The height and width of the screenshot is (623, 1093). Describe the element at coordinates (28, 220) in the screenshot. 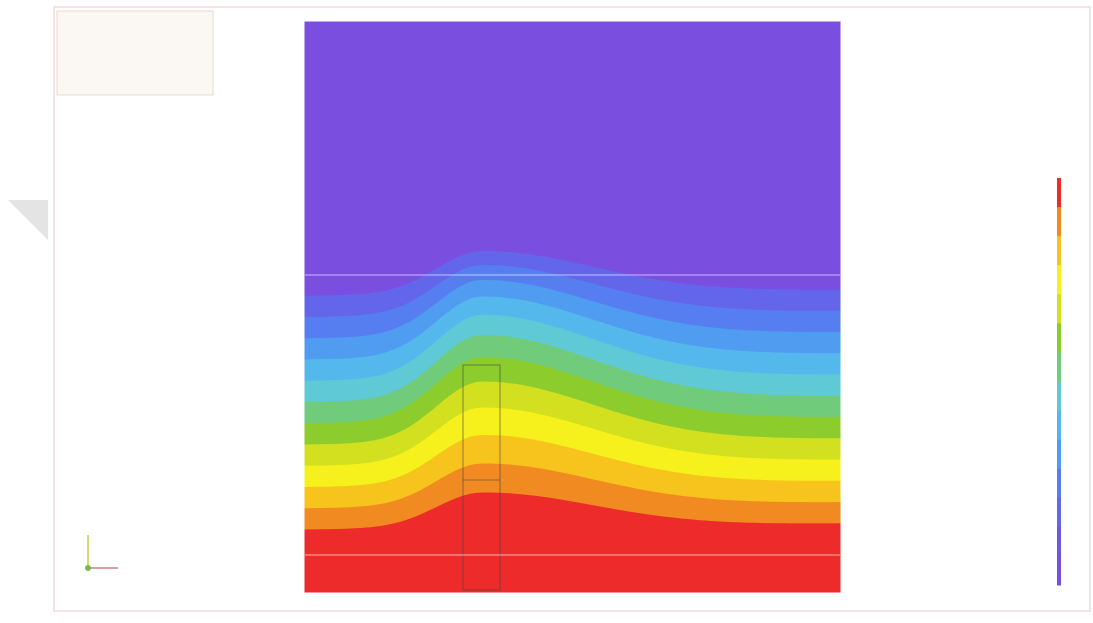

I see `side-tab` at that location.